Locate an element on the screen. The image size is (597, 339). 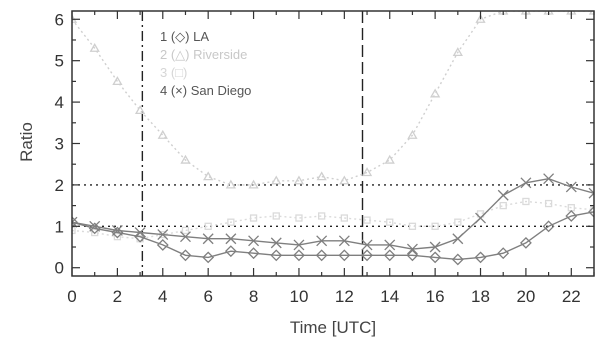
legend-entry: 4 (×) San Diego is located at coordinates (205, 90).